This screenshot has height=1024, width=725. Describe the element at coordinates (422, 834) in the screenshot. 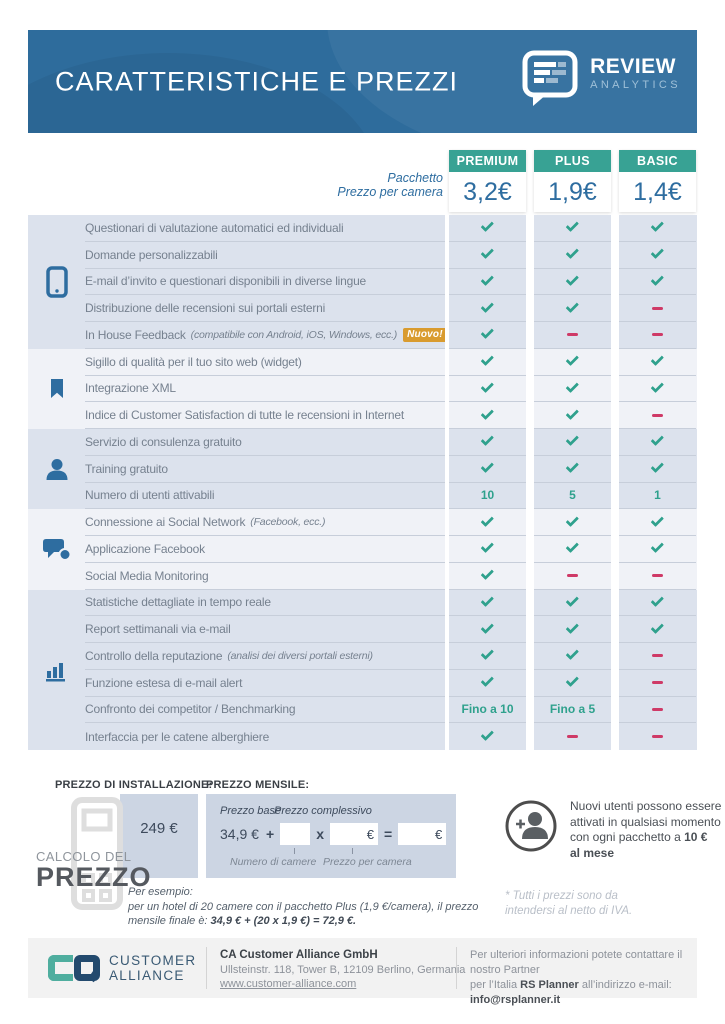

I see `total-price-input: €` at that location.